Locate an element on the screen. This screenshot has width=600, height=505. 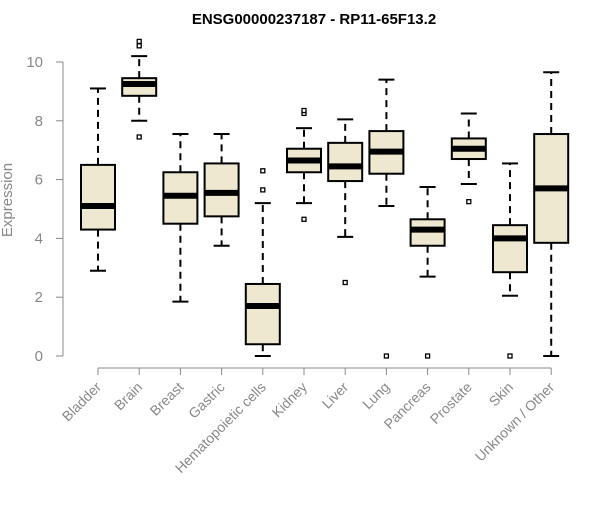
x-tick-label: Liver is located at coordinates (335, 395).